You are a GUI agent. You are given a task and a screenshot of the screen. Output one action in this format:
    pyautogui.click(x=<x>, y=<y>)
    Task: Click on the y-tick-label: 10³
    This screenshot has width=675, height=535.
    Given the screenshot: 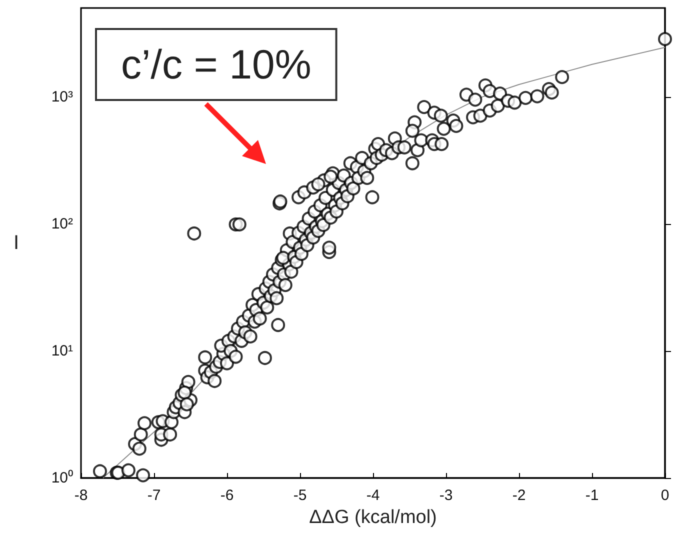 What is the action you would take?
    pyautogui.click(x=62, y=97)
    